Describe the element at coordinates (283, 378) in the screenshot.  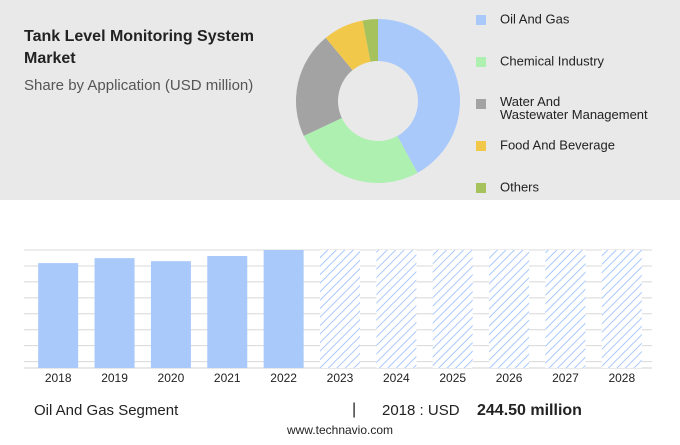
I see `x-tick-label: 2022` at that location.